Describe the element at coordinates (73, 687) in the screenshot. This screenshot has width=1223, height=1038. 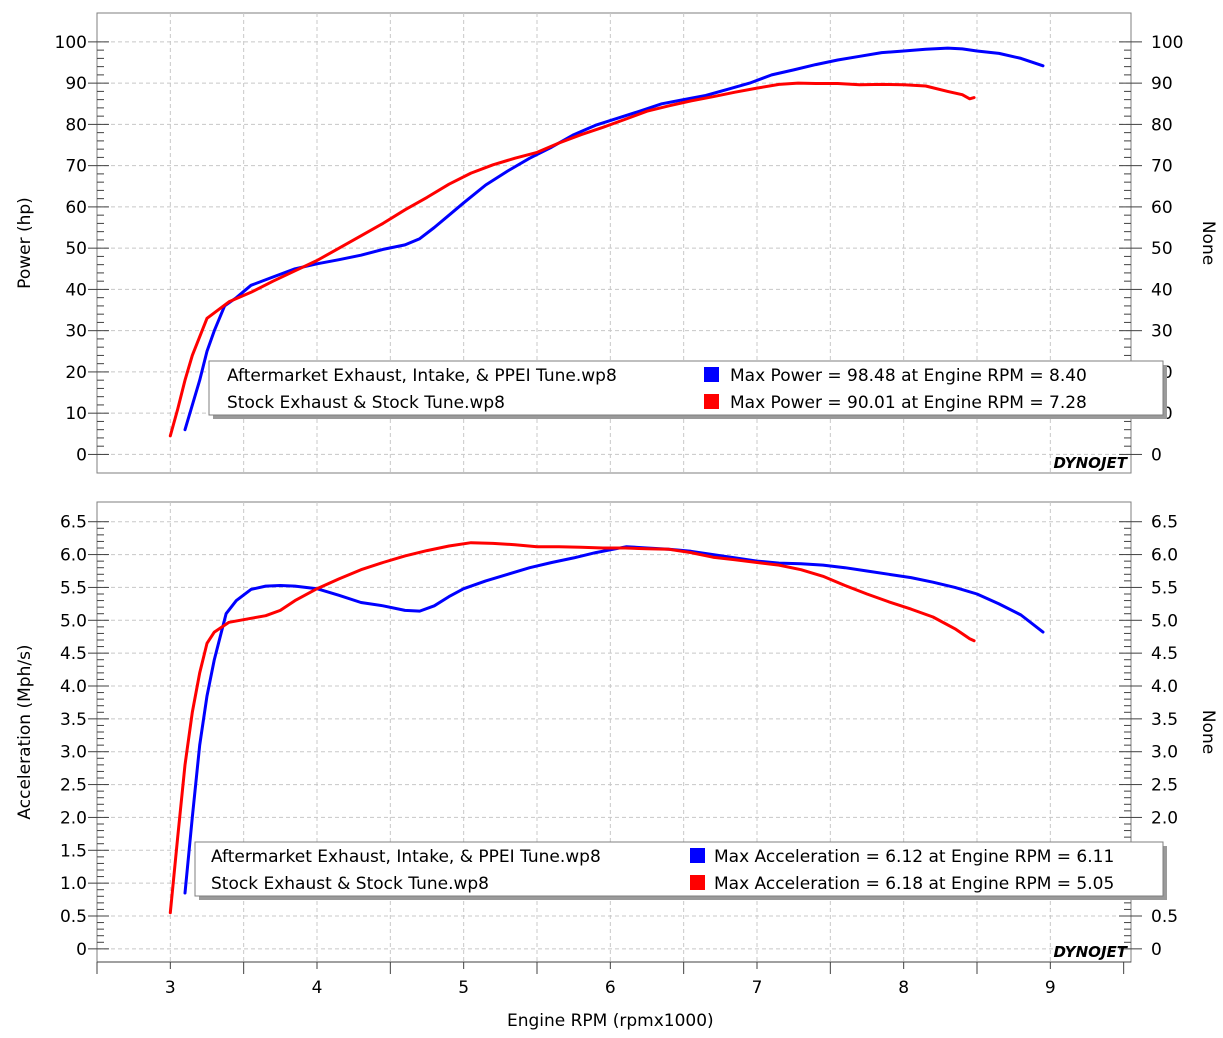
I see `y-tick-label: 4.0` at that location.